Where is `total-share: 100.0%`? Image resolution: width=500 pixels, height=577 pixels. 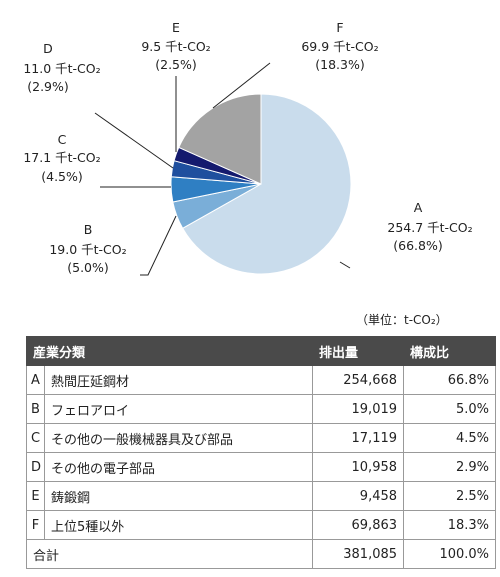
total-share: 100.0% is located at coordinates (450, 554).